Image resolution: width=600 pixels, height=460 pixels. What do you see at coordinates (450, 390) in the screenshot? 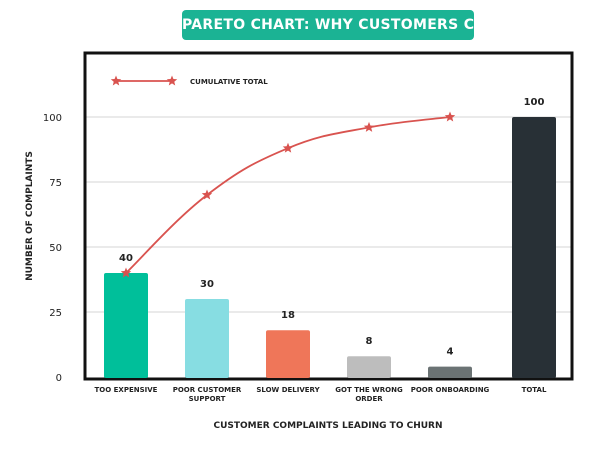
I see `category-label: POOR ONBOARDING` at bounding box center [450, 390].